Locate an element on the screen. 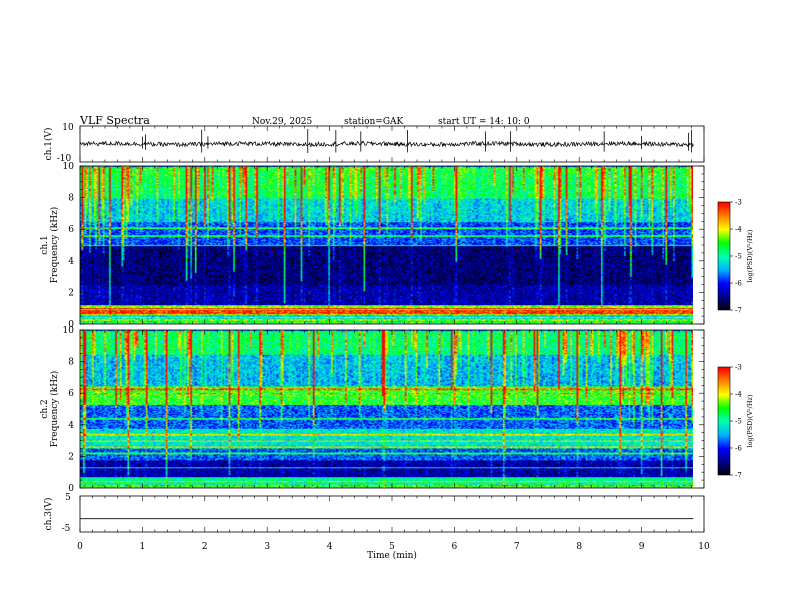  x-axis-tick-labels: 0 1 2 3 4 5 6 7 8 9 10 is located at coordinates (393, 547).